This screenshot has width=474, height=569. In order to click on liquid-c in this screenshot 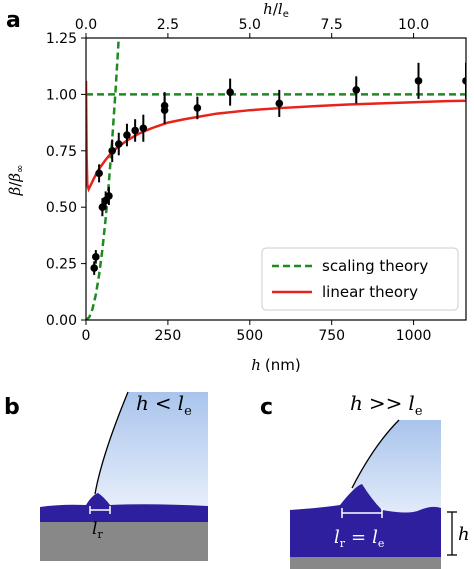, I will do `click(396, 470)`.